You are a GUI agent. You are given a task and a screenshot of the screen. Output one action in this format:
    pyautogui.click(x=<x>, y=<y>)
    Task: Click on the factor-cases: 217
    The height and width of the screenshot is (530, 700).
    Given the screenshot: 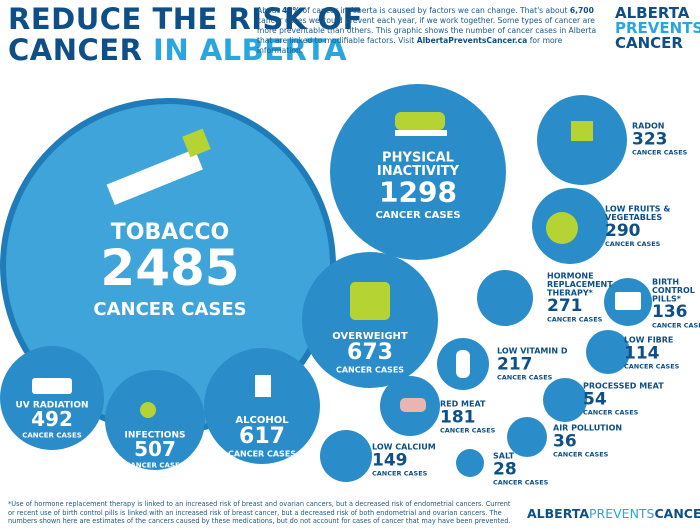 What is the action you would take?
    pyautogui.click(x=515, y=364)
    